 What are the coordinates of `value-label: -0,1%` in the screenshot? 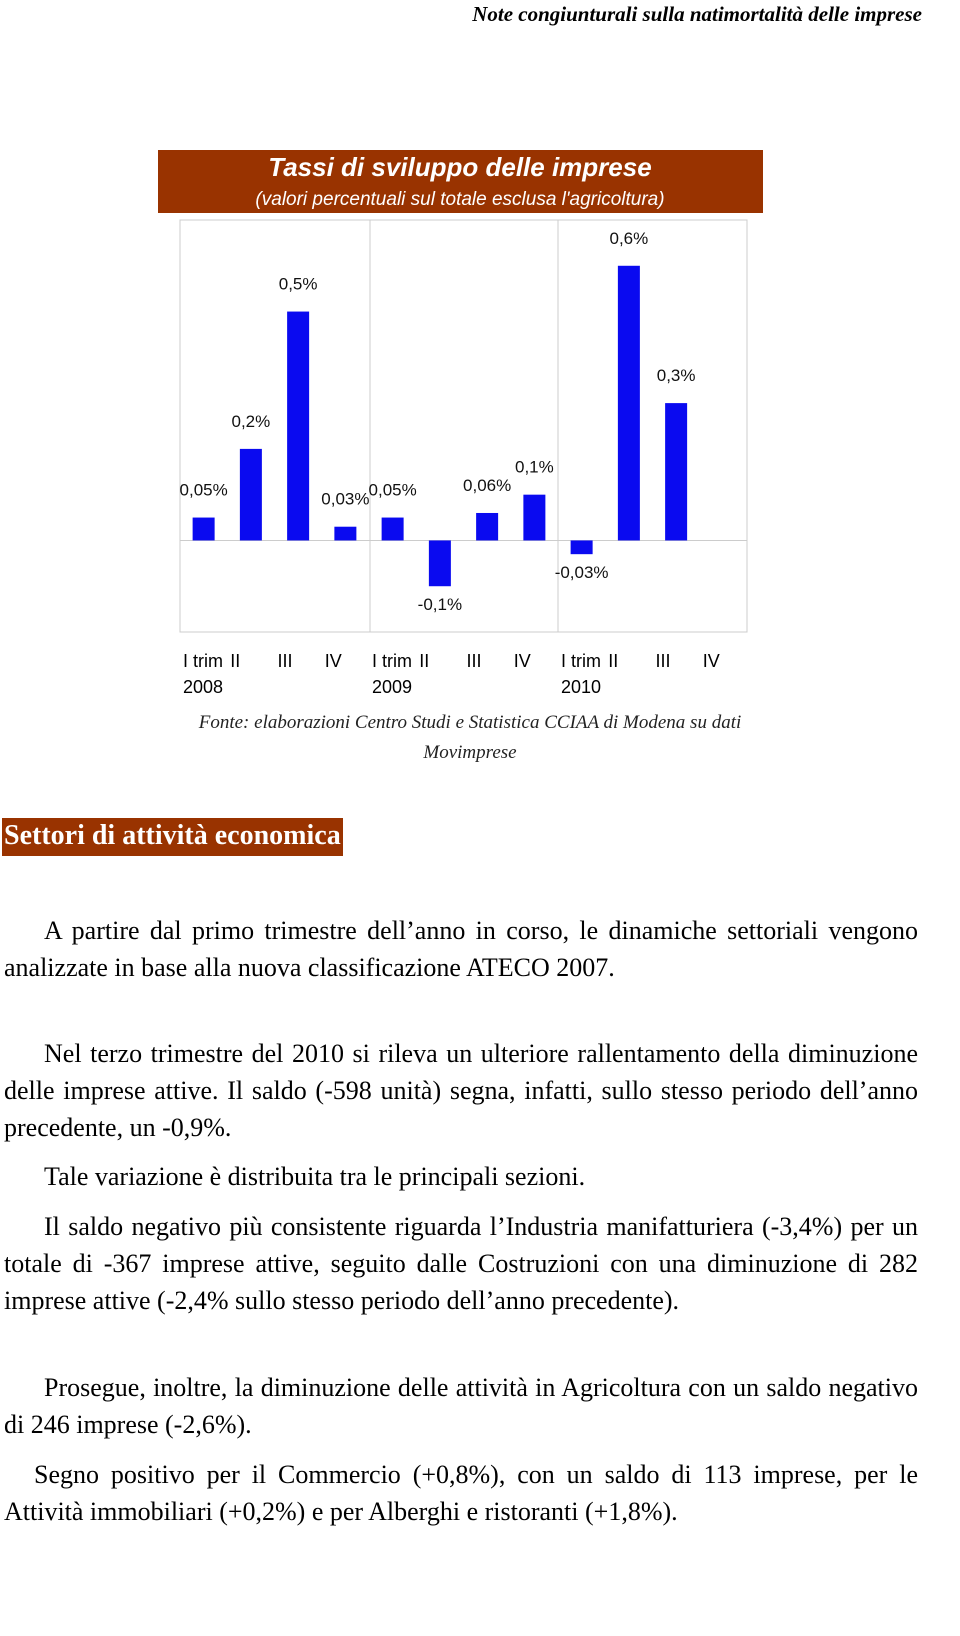 It's located at (440, 604).